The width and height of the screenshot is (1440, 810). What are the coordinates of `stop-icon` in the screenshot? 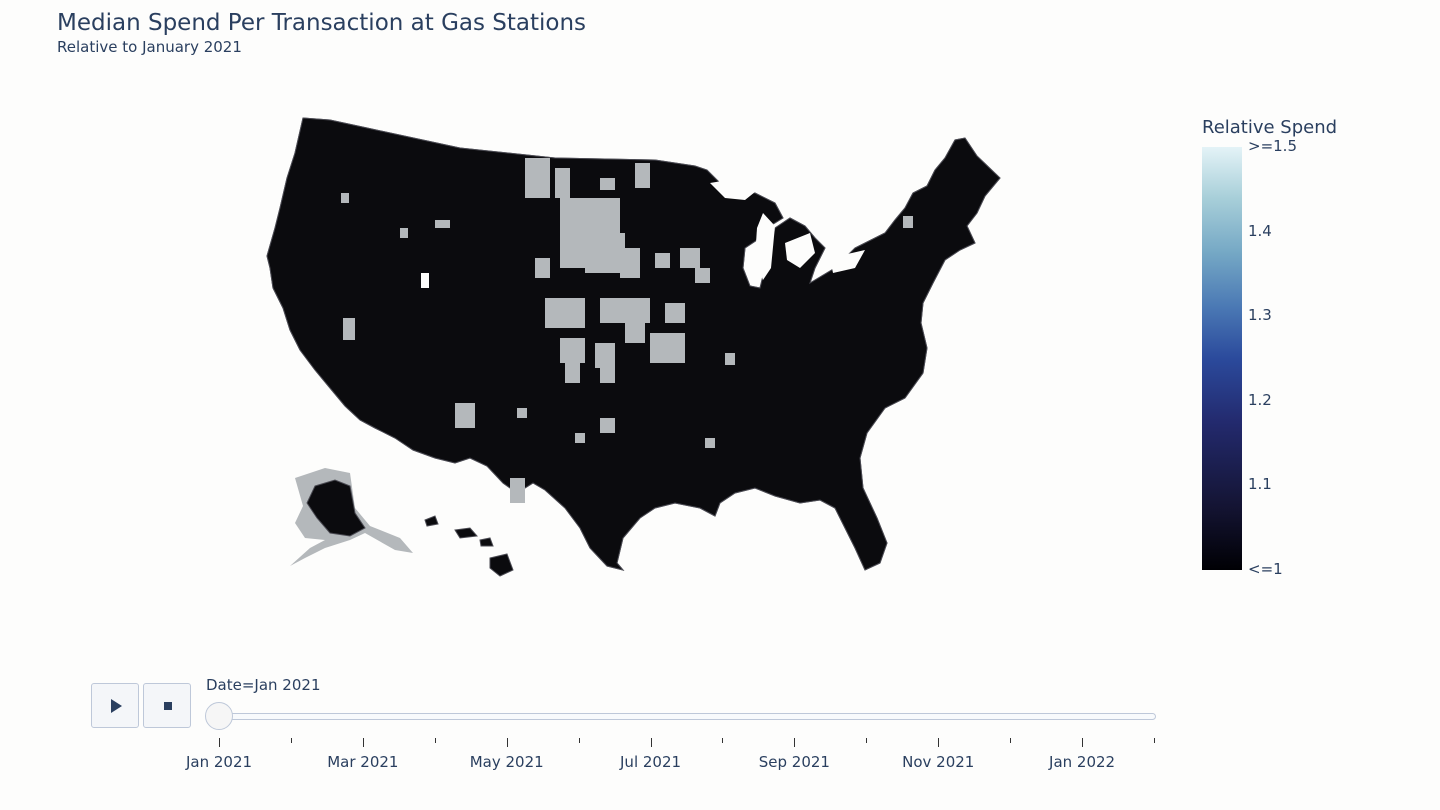 It's located at (168, 706).